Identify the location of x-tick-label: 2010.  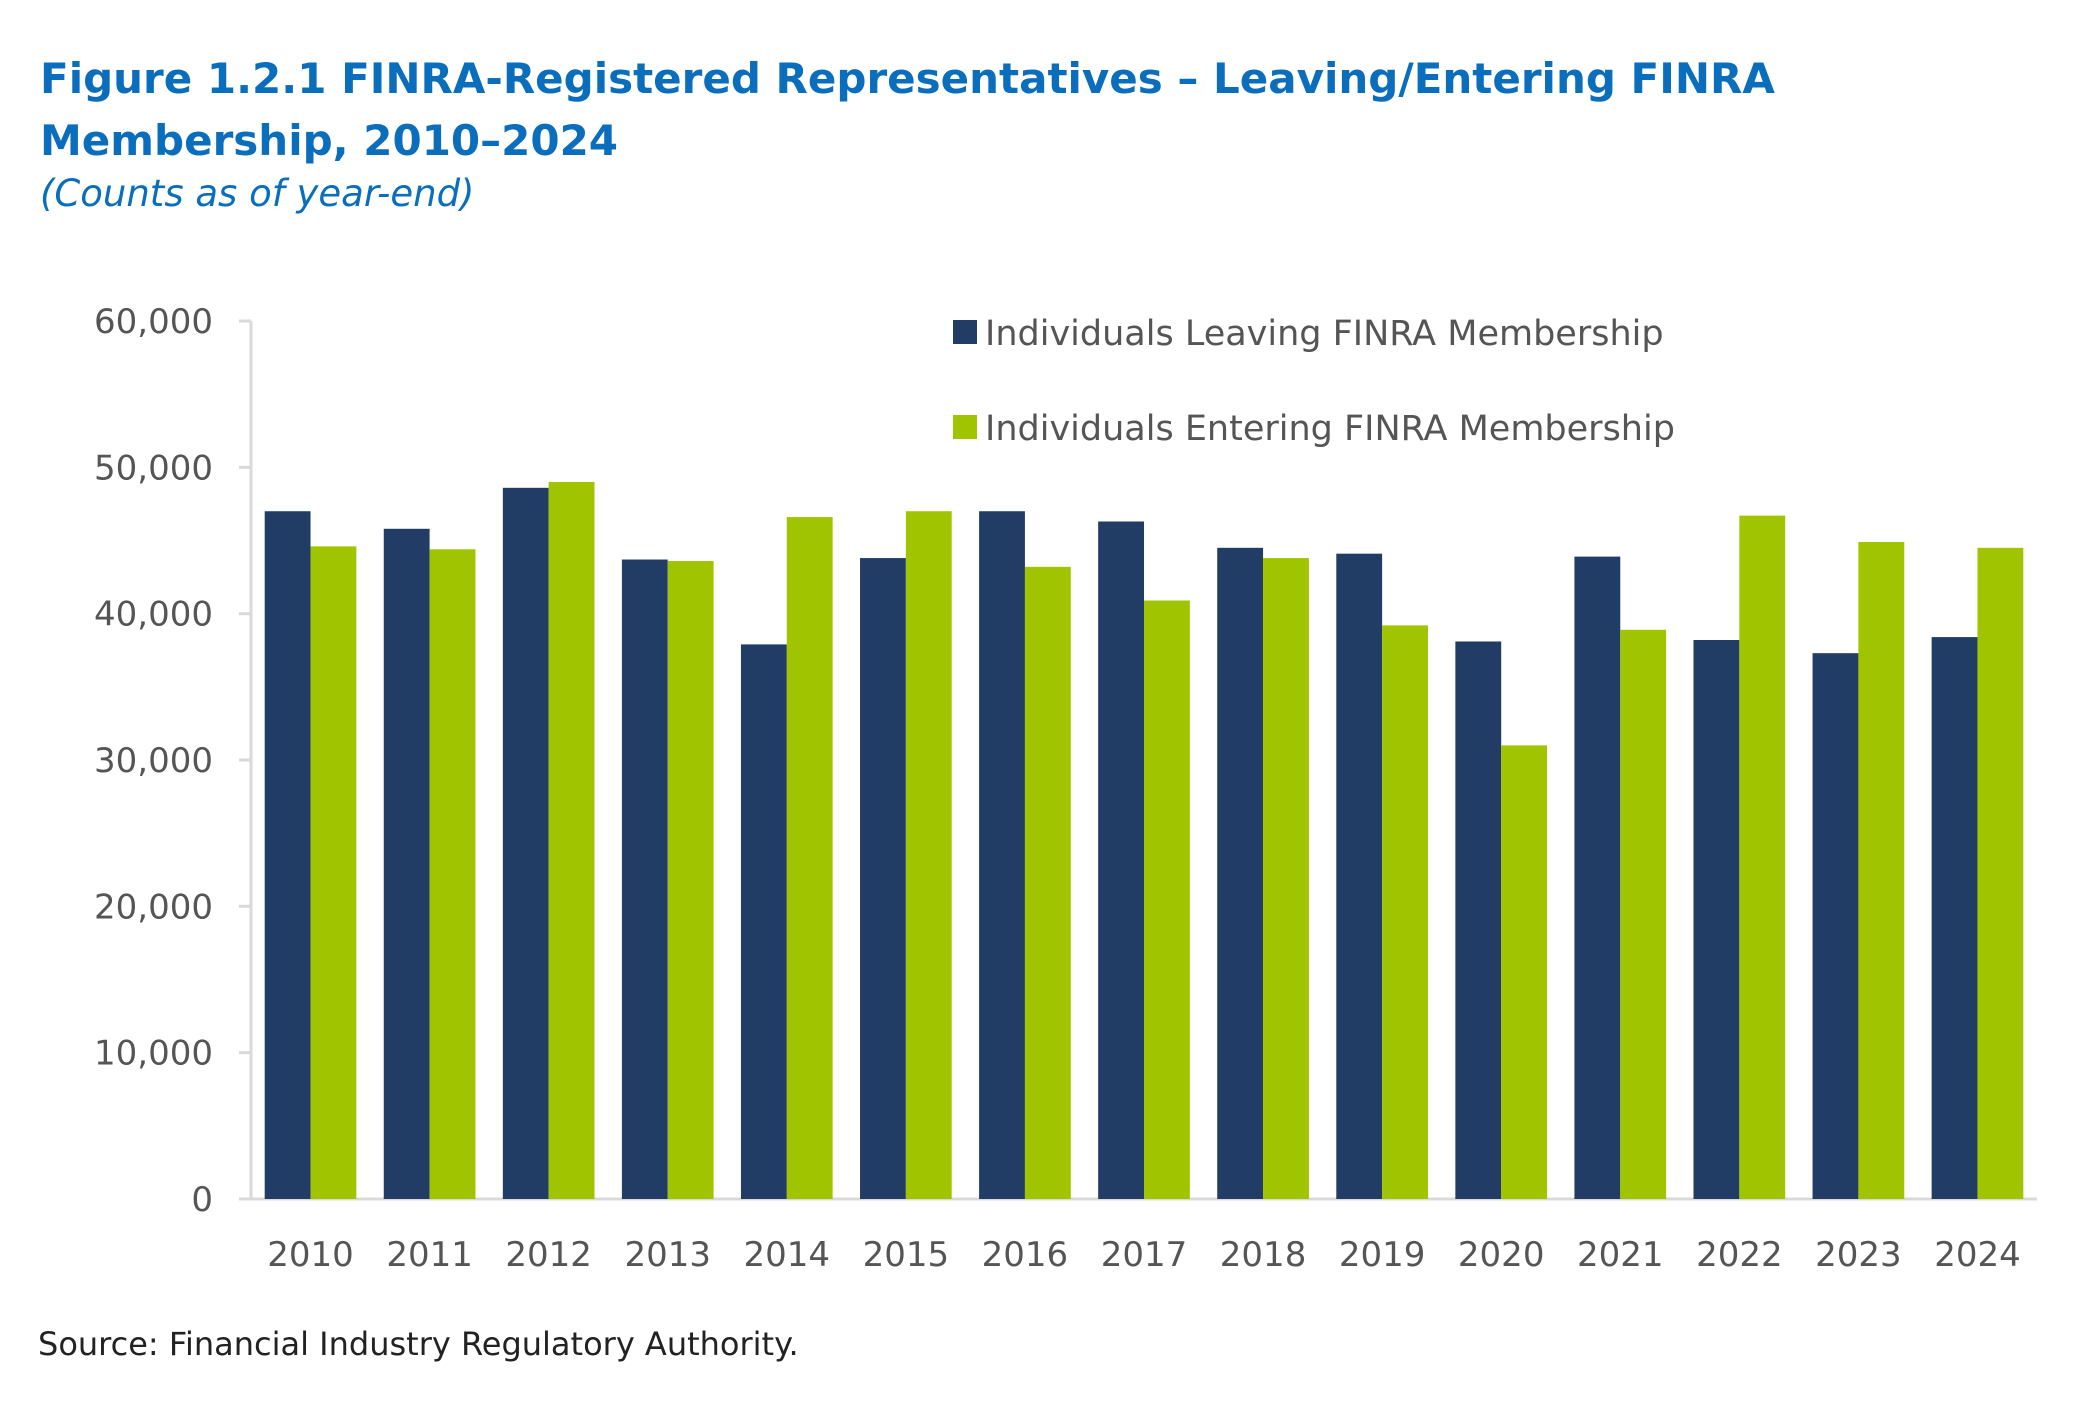
(310, 1255).